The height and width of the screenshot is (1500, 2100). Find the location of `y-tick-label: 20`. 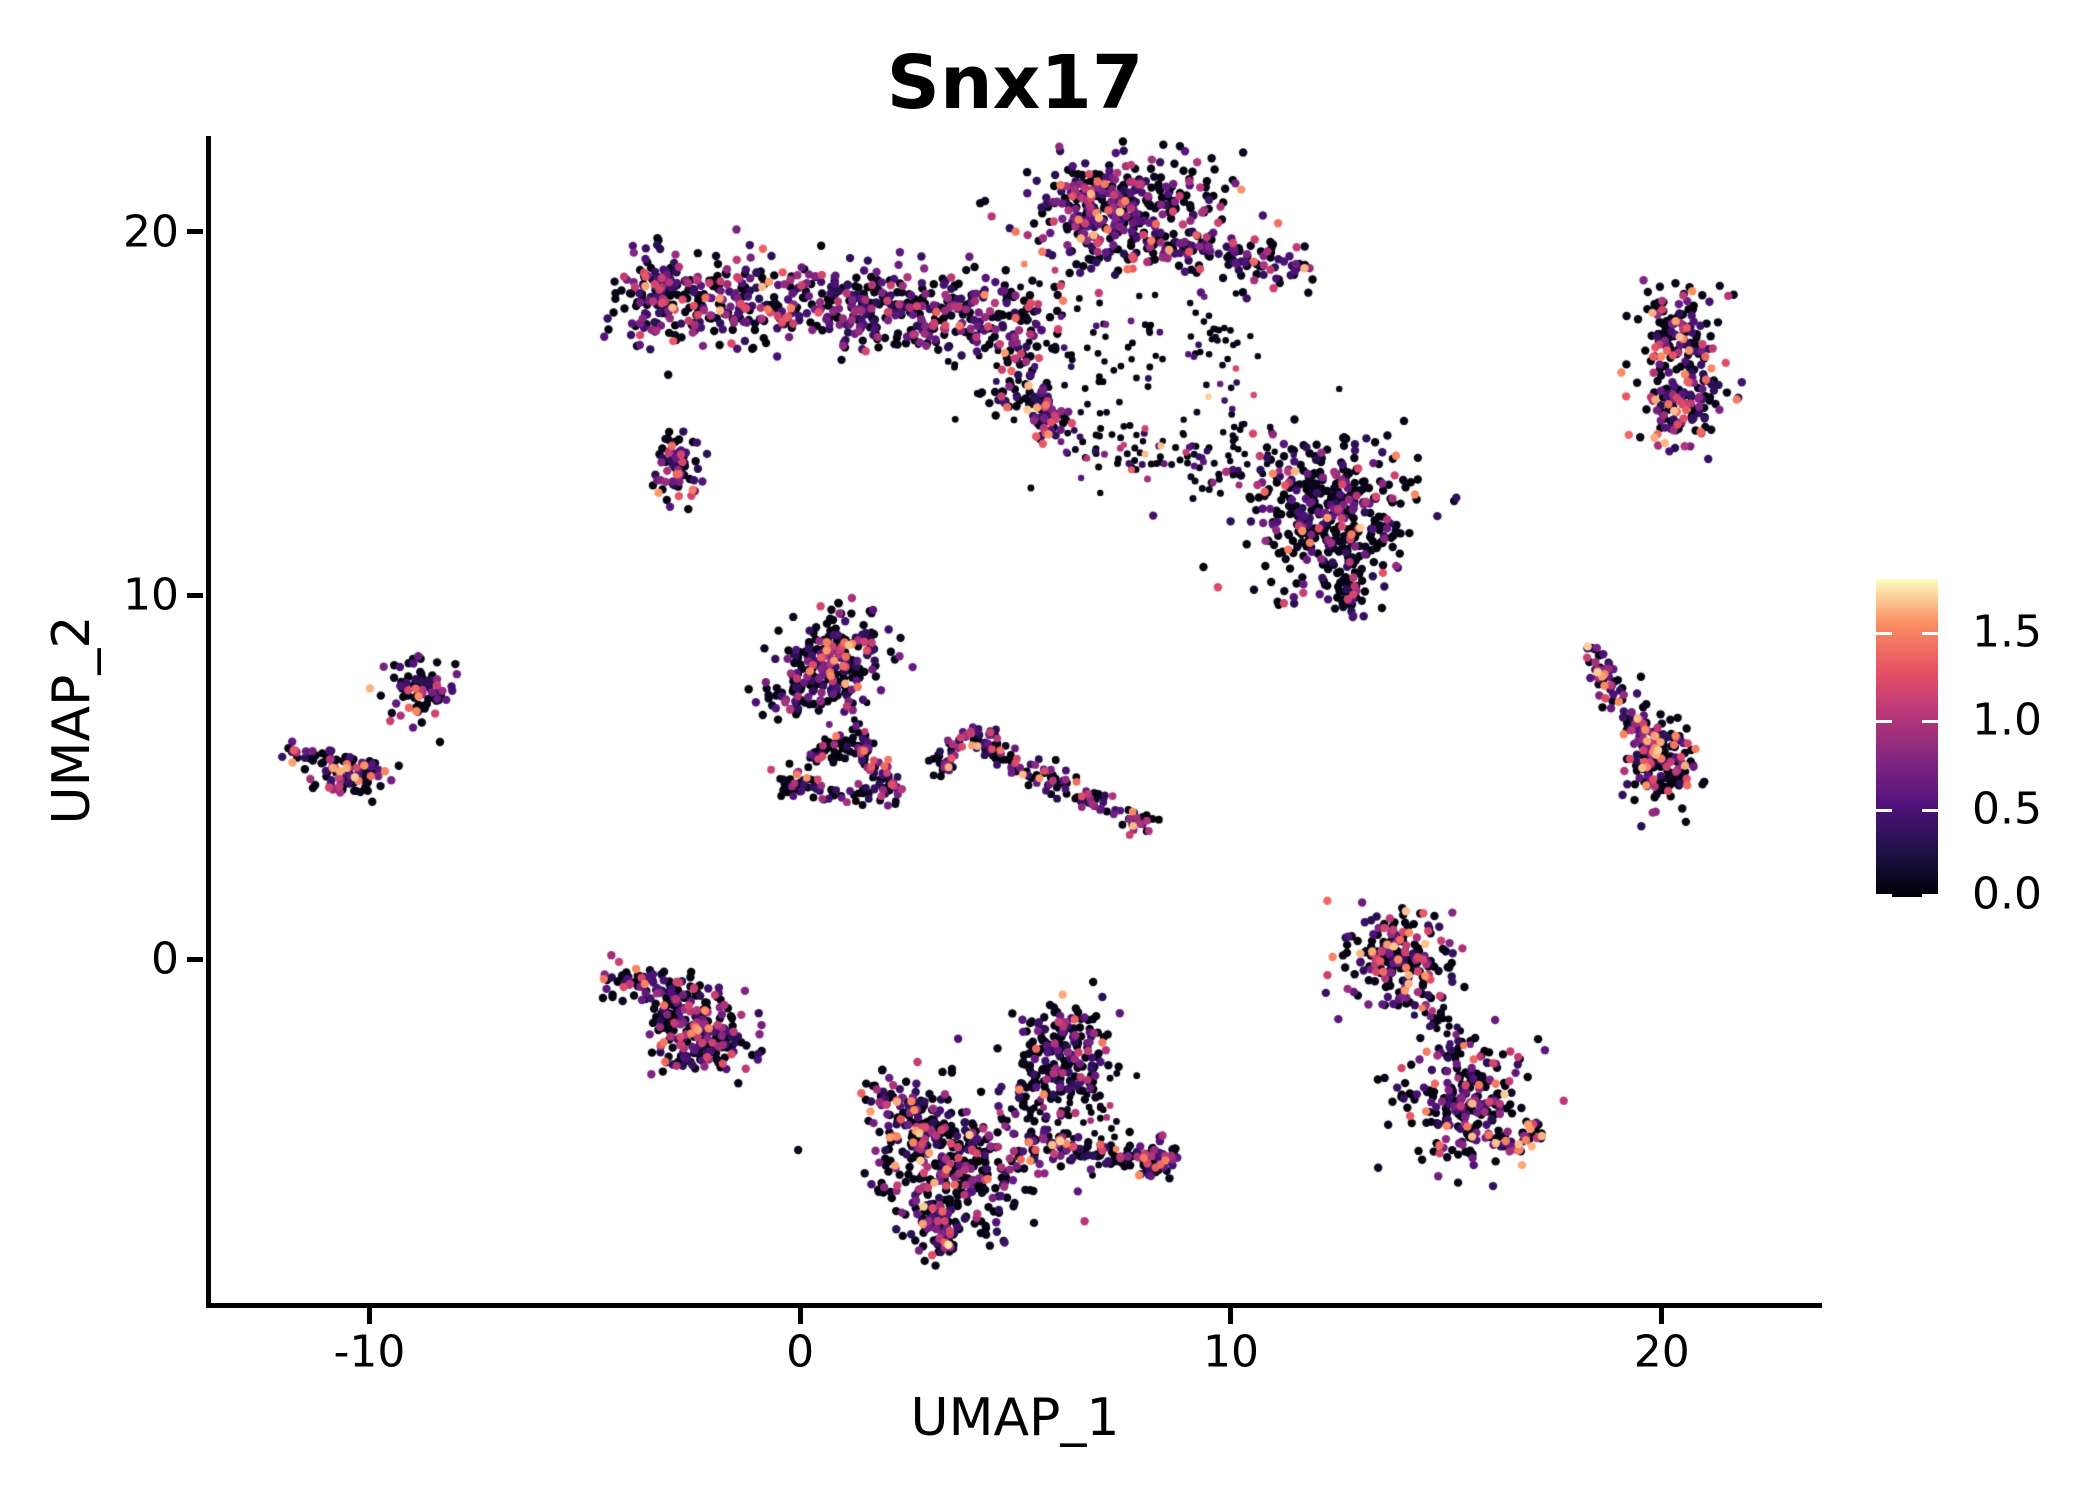

y-tick-label: 20 is located at coordinates (151, 232).